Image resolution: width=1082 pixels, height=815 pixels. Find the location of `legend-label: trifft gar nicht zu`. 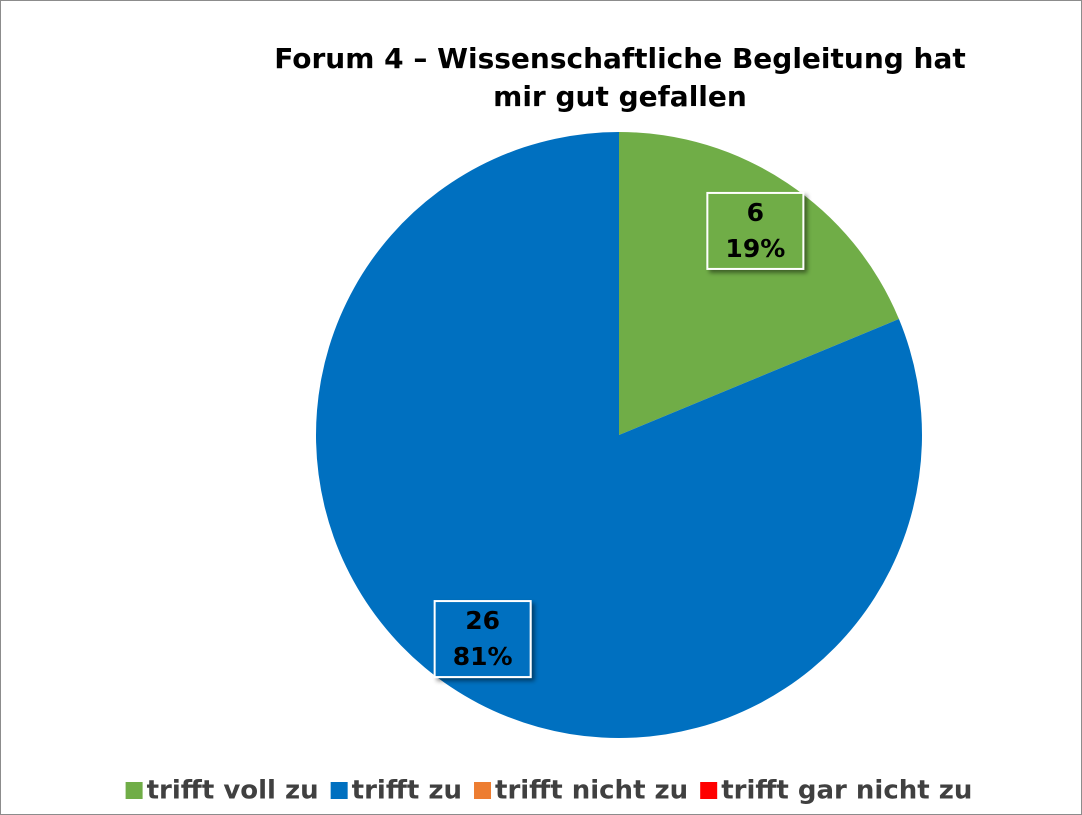

legend-label: trifft gar nicht zu is located at coordinates (846, 791).